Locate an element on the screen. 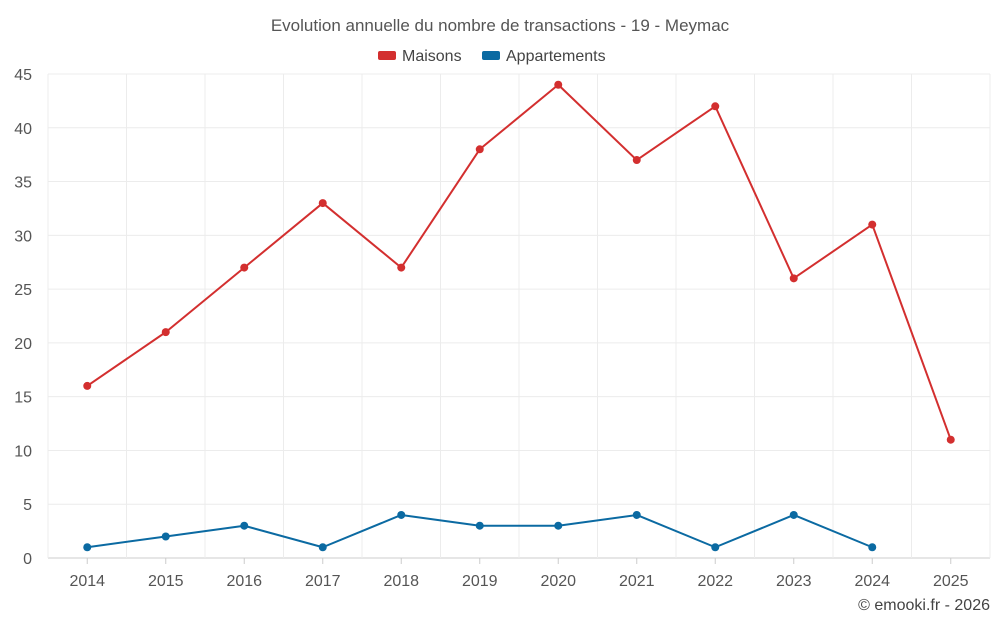 The height and width of the screenshot is (630, 1000). copyright-text: © emooki.fr - 2026 is located at coordinates (924, 605).